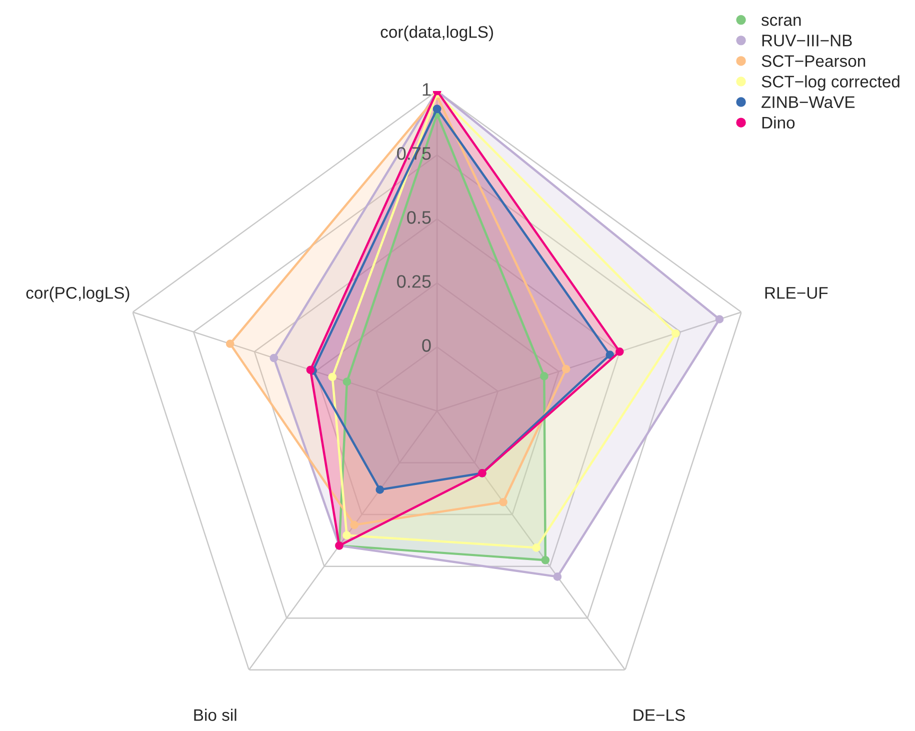 Image resolution: width=915 pixels, height=731 pixels. What do you see at coordinates (808, 102) in the screenshot?
I see `legend-label: ZINB−WaVE` at bounding box center [808, 102].